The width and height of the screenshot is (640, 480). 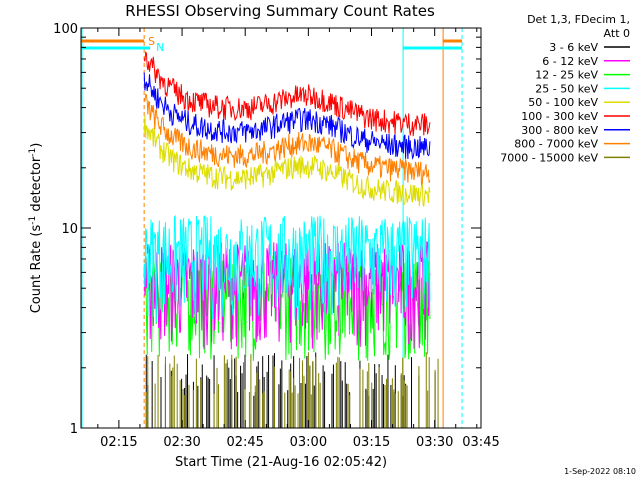 I want to click on night-marker: N, so click(x=160, y=47).